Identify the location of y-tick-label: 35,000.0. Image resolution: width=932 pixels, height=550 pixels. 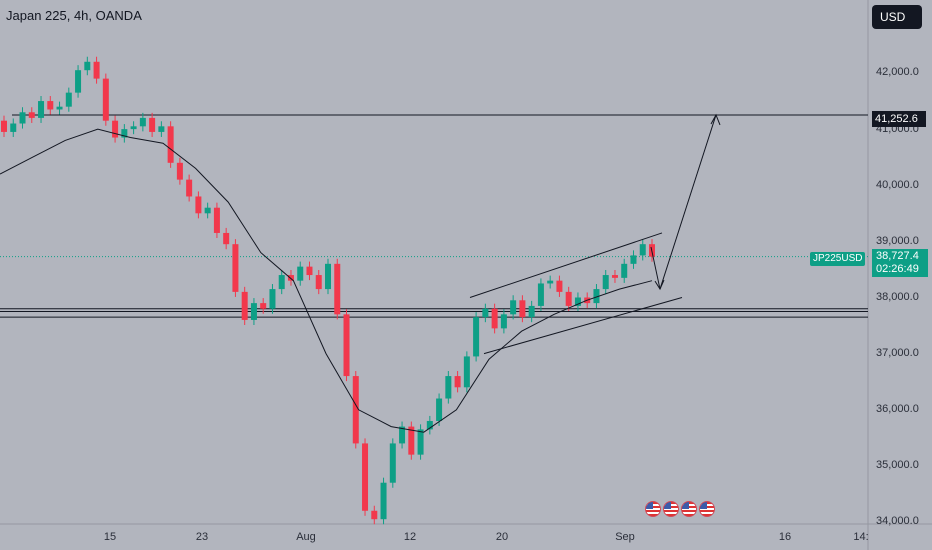
(897, 465).